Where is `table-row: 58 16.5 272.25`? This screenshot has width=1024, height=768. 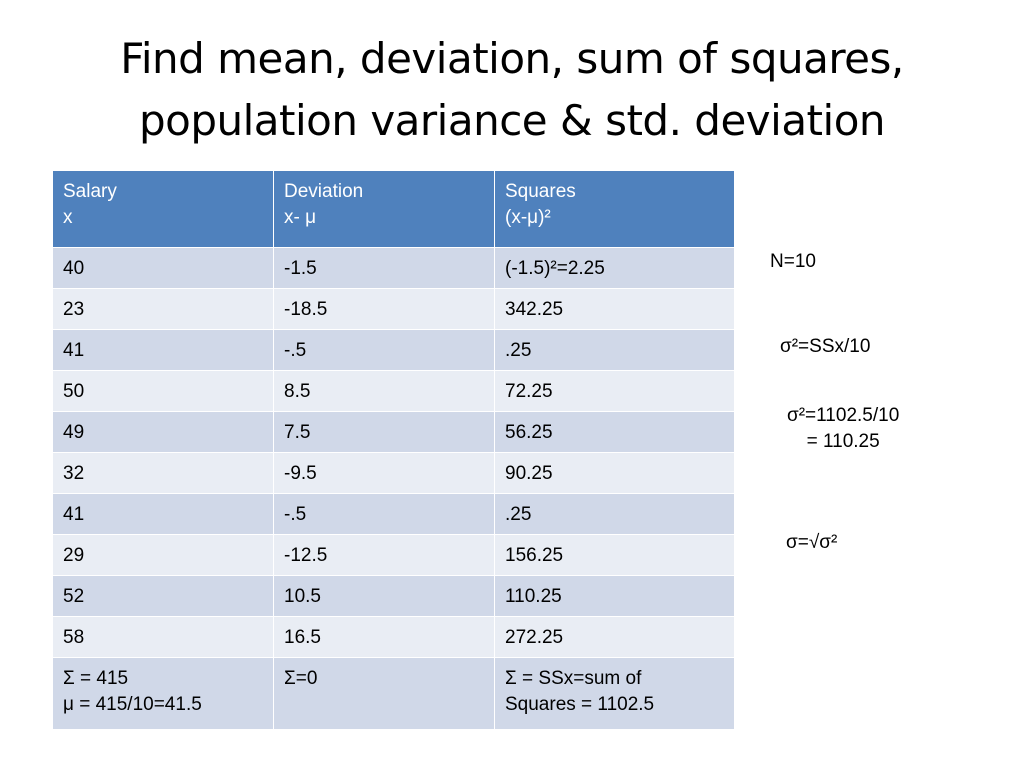
table-row: 58 16.5 272.25 is located at coordinates (393, 637).